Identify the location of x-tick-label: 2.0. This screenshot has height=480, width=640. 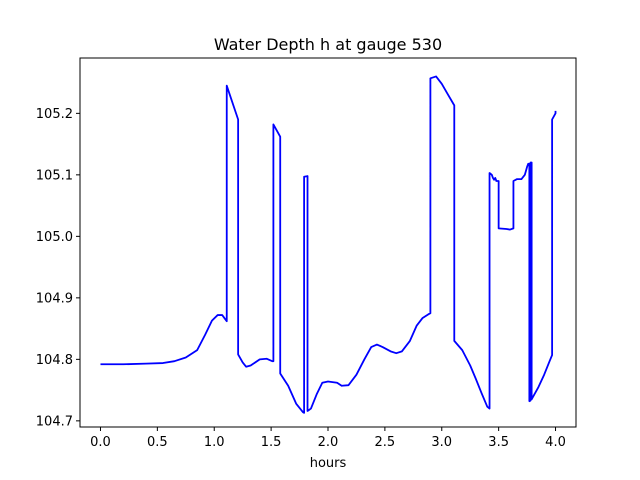
(328, 442).